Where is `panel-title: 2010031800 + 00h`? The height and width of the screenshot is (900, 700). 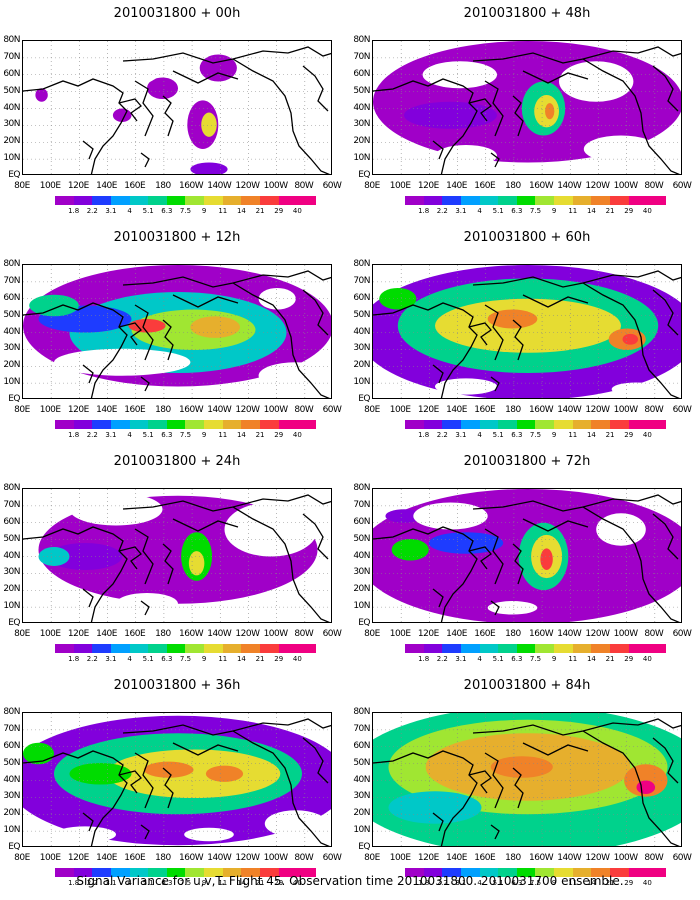 panel-title: 2010031800 + 00h is located at coordinates (177, 13).